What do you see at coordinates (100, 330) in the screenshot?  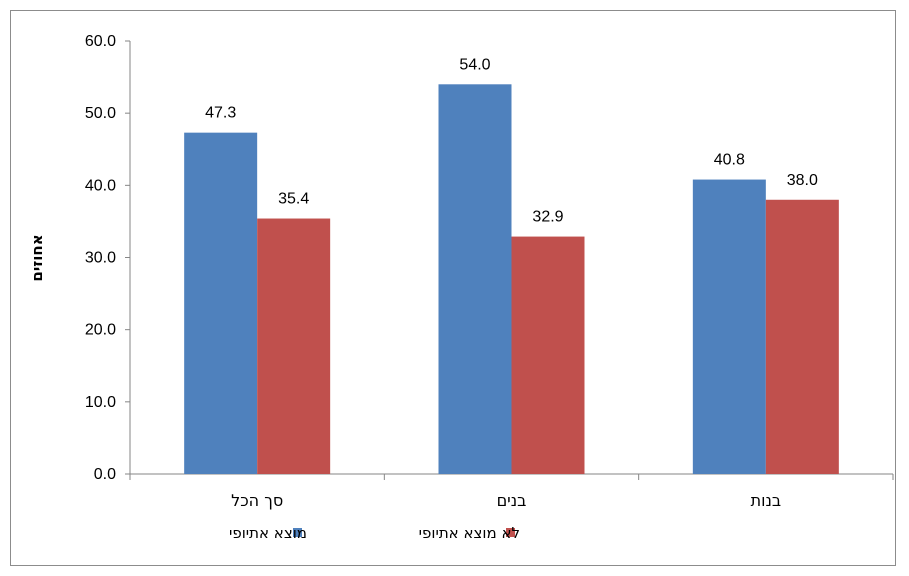 I see `y-tick-label: 20.0` at bounding box center [100, 330].